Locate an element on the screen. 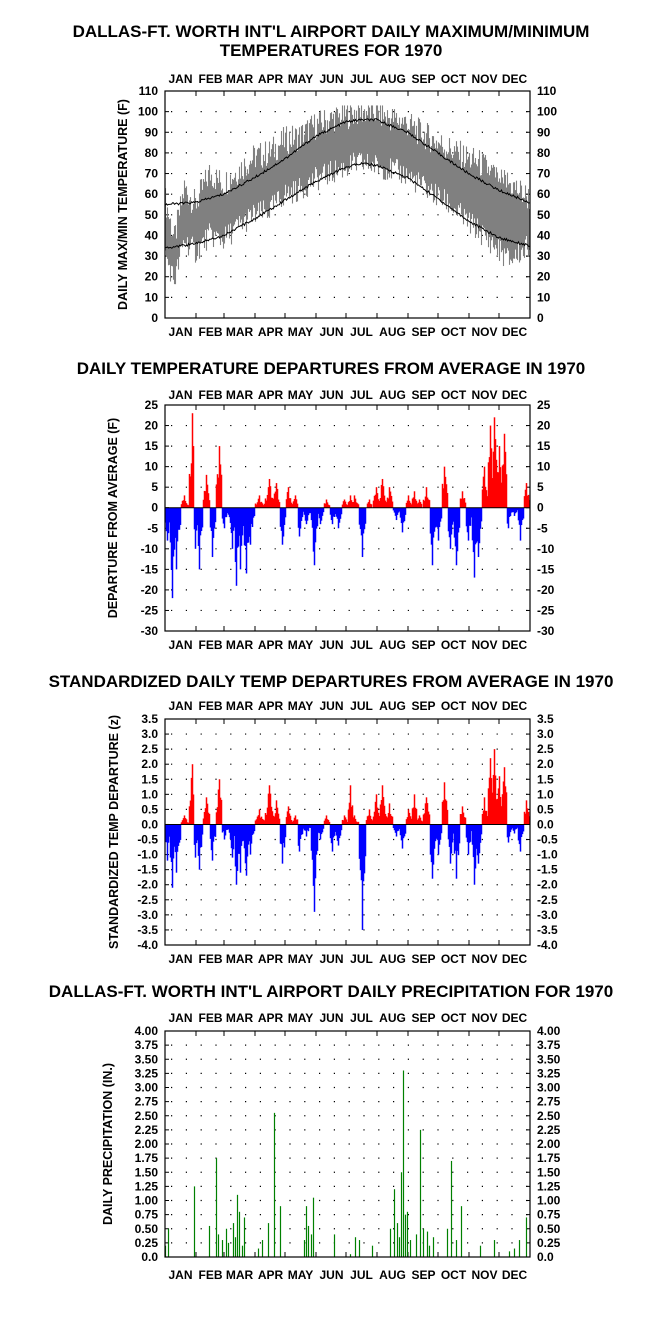  y-tick-label-left: 0.50 is located at coordinates (147, 1229).